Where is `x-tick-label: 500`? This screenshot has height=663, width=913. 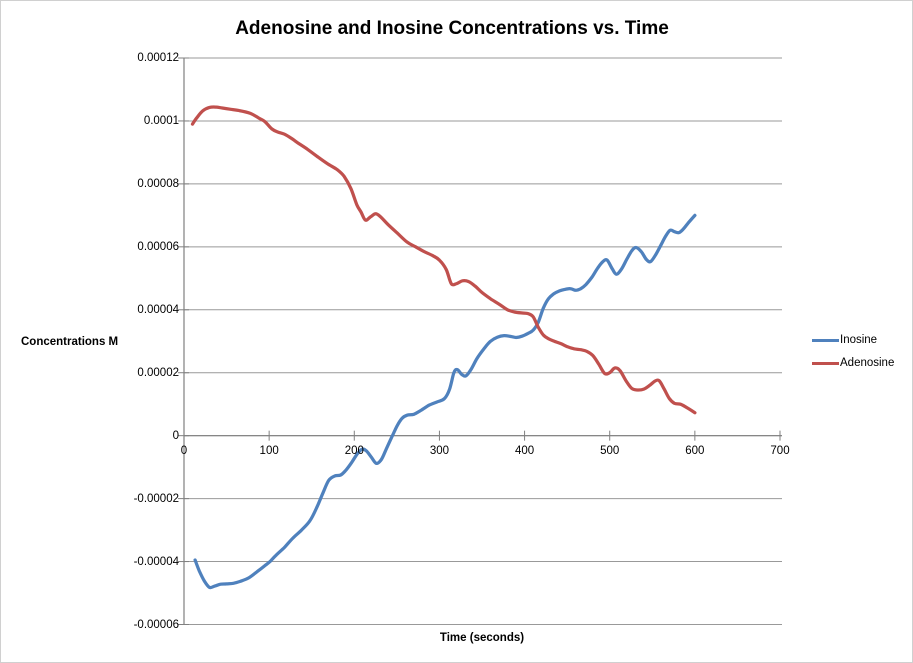
x-tick-label: 500 is located at coordinates (610, 451).